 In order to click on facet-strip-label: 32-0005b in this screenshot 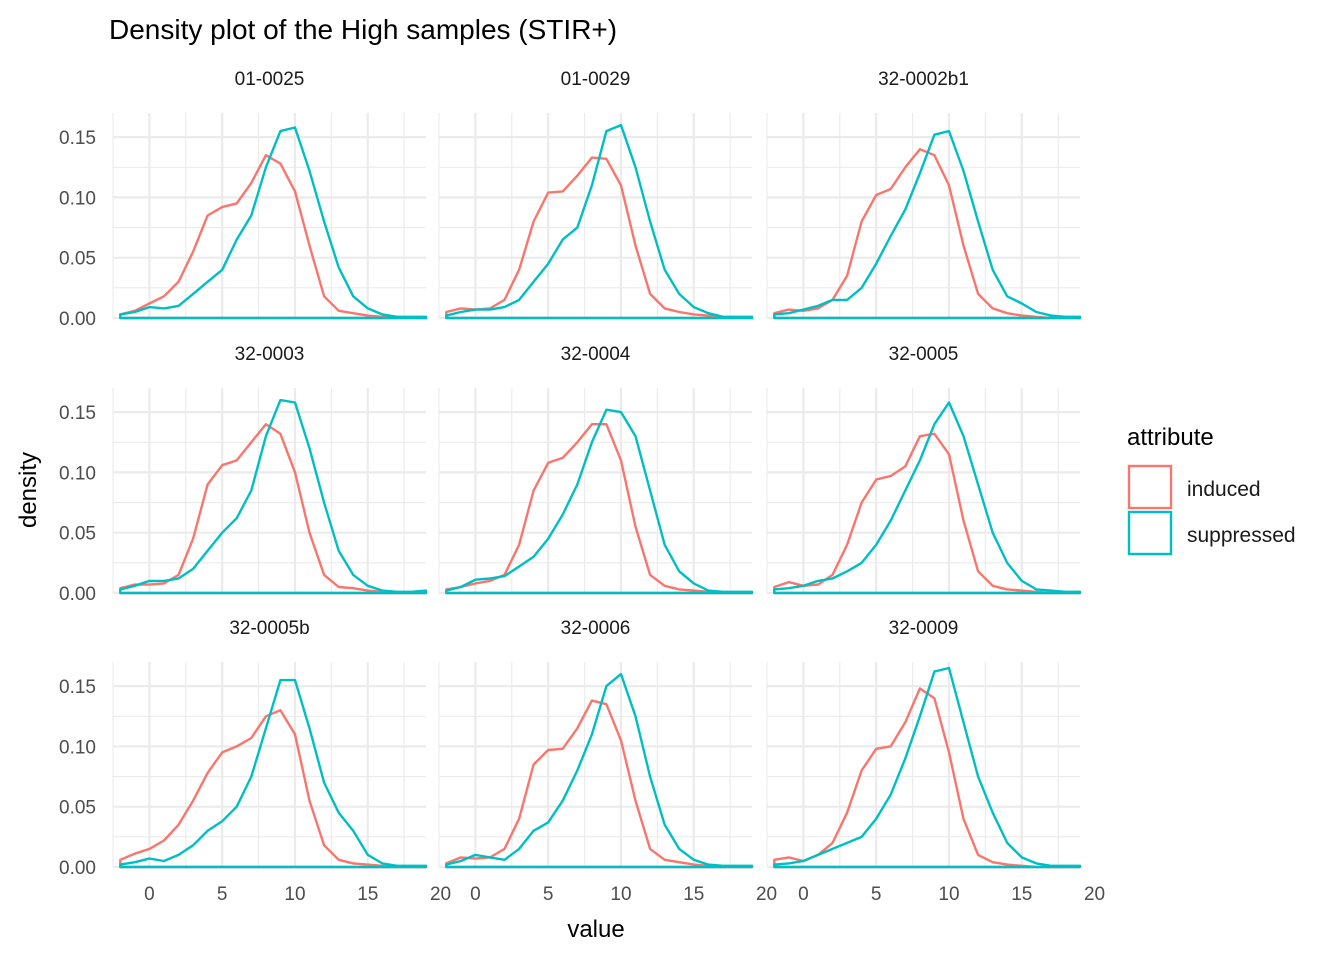, I will do `click(269, 628)`.